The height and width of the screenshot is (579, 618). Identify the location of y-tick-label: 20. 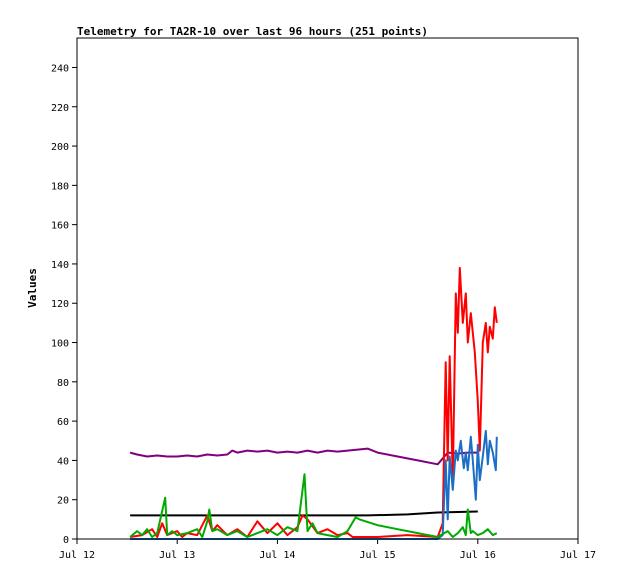
(63, 501).